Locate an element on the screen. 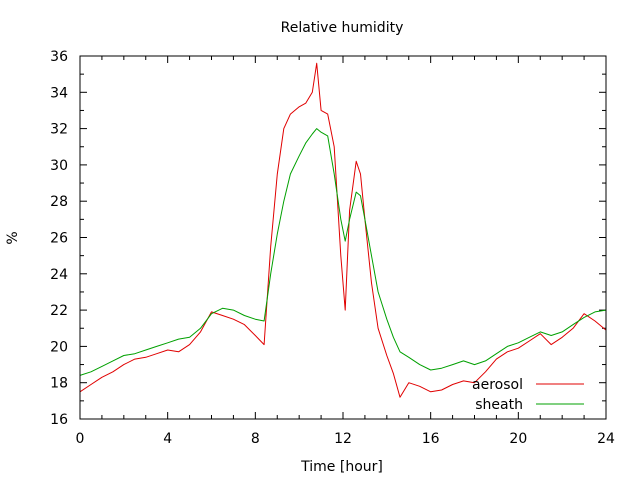 The height and width of the screenshot is (480, 640). y-axis-label: % is located at coordinates (13, 237).